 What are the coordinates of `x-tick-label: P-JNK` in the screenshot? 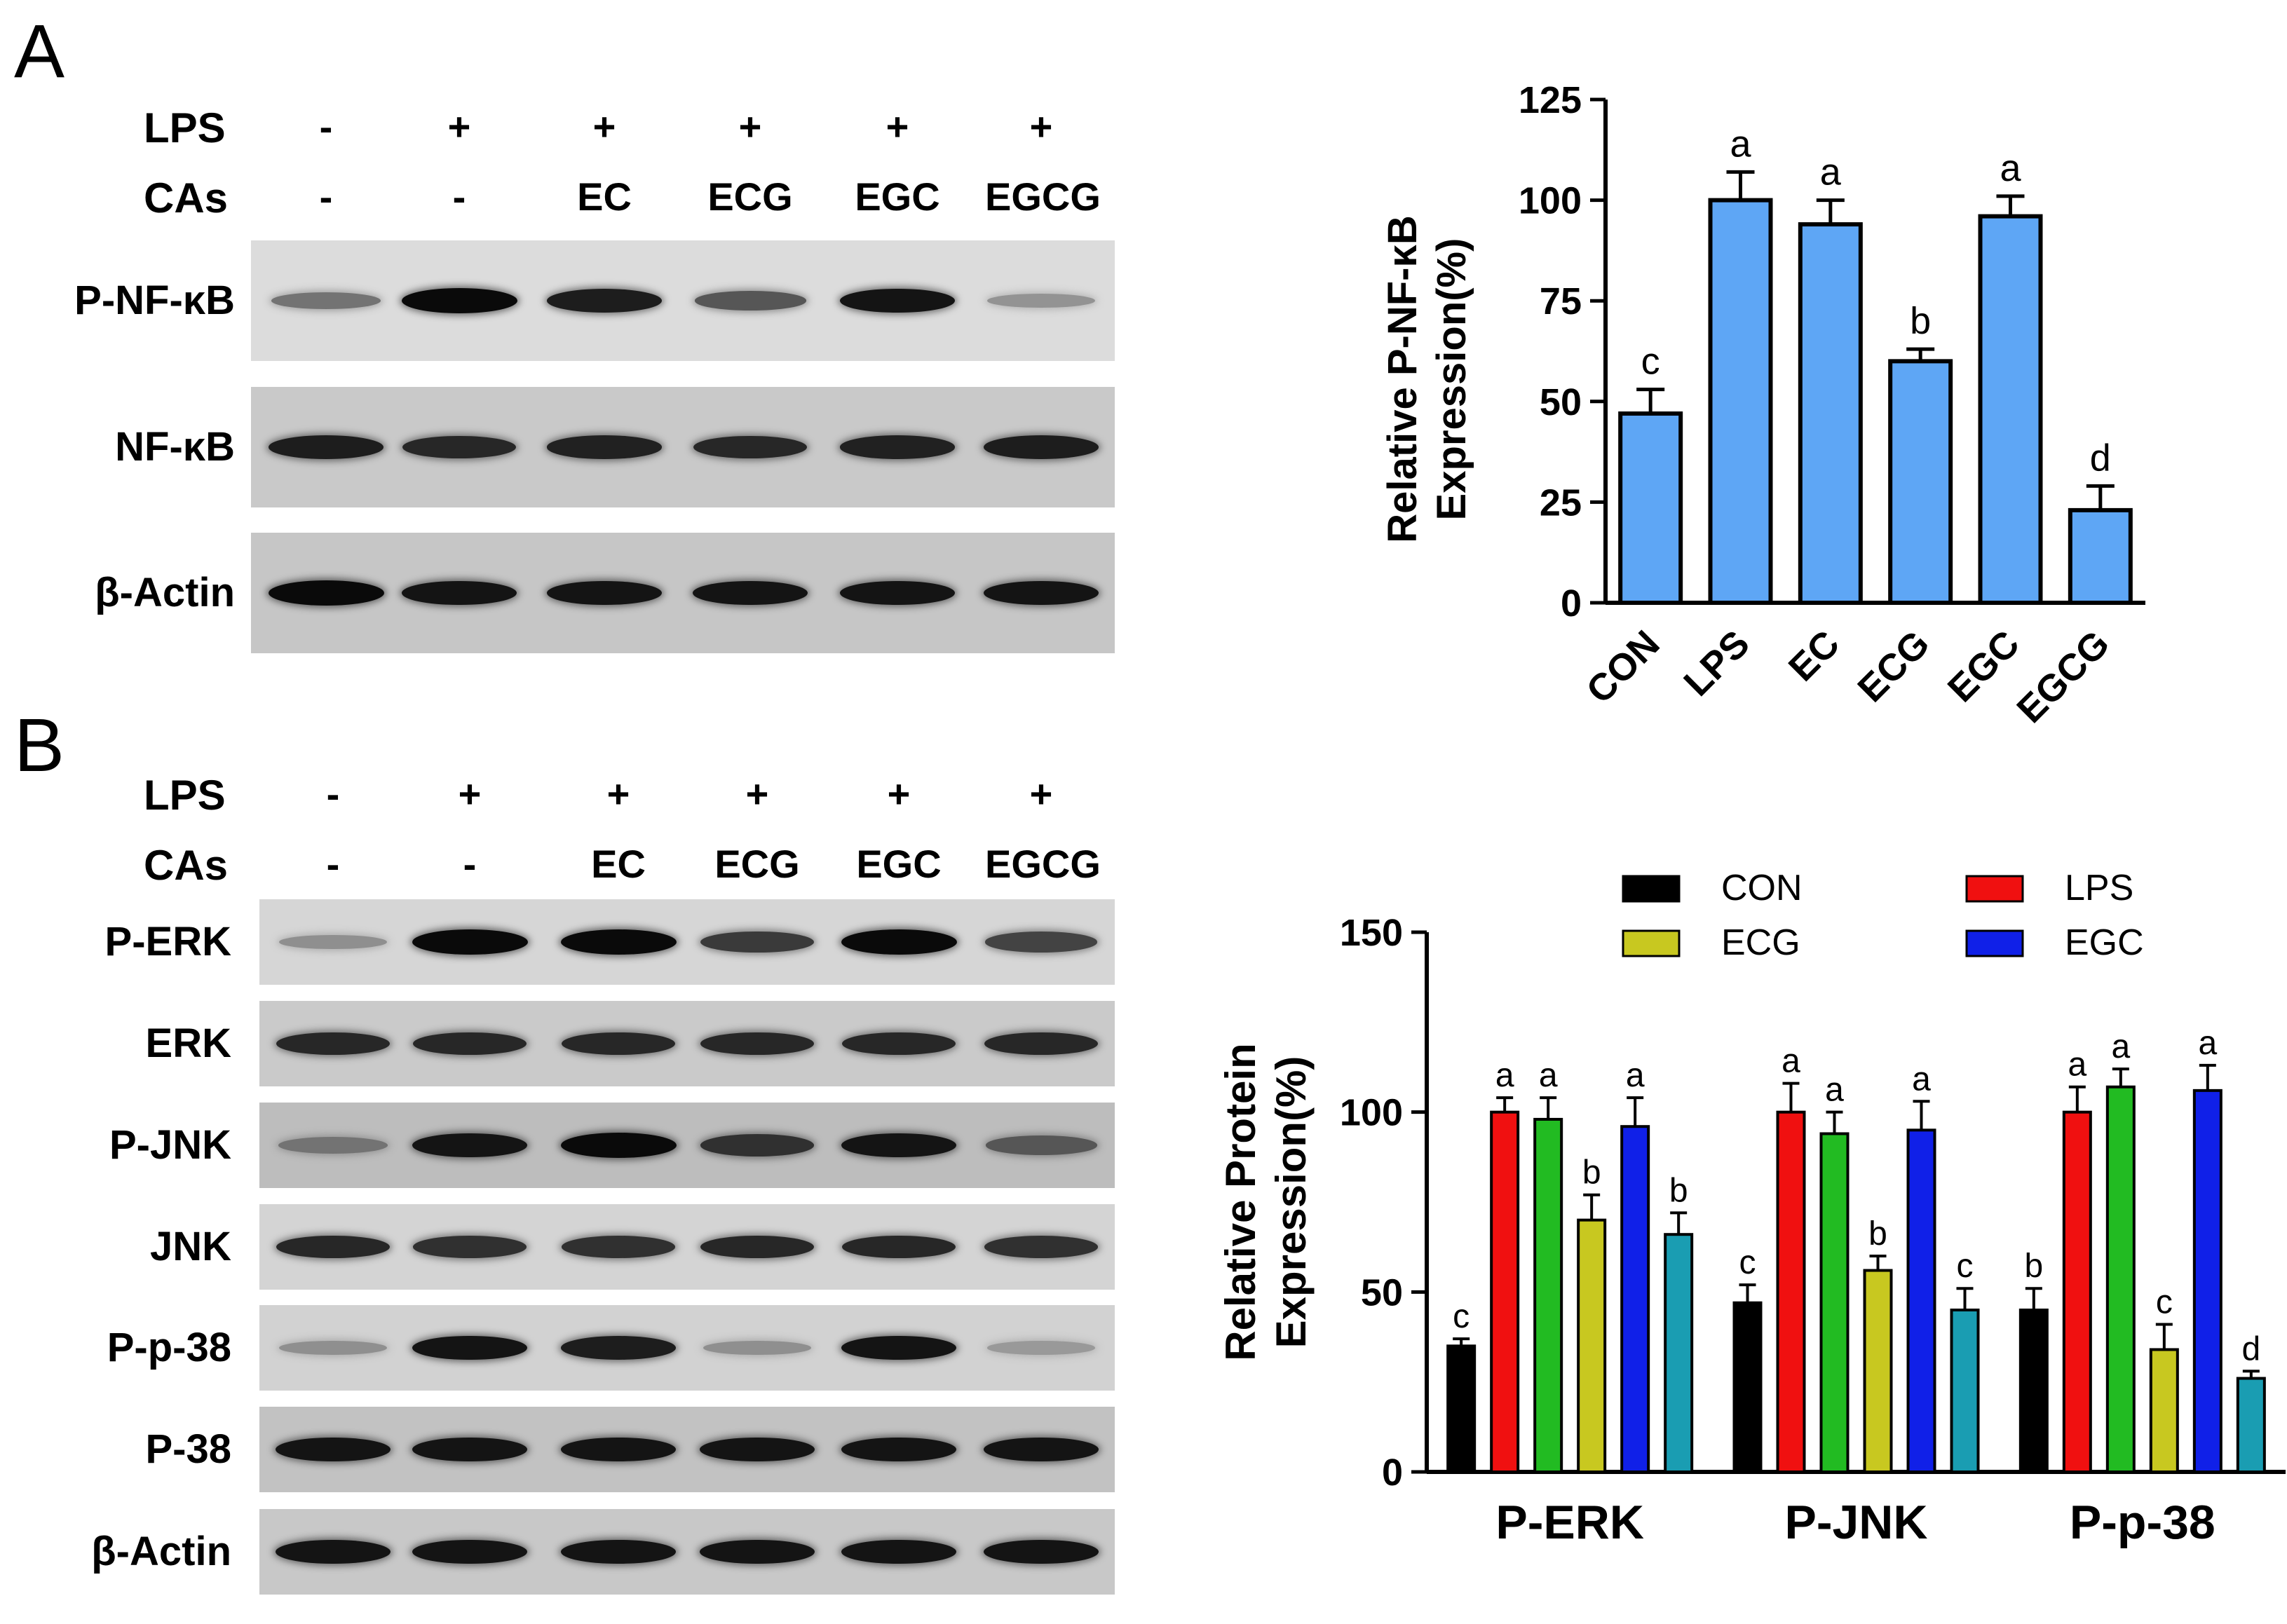 It's located at (1855, 1522).